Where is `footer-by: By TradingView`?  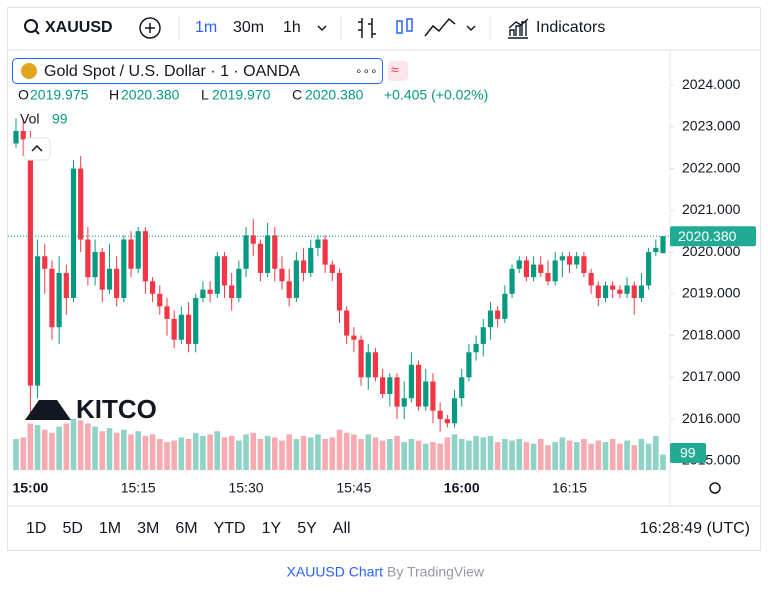 footer-by: By TradingView is located at coordinates (436, 572).